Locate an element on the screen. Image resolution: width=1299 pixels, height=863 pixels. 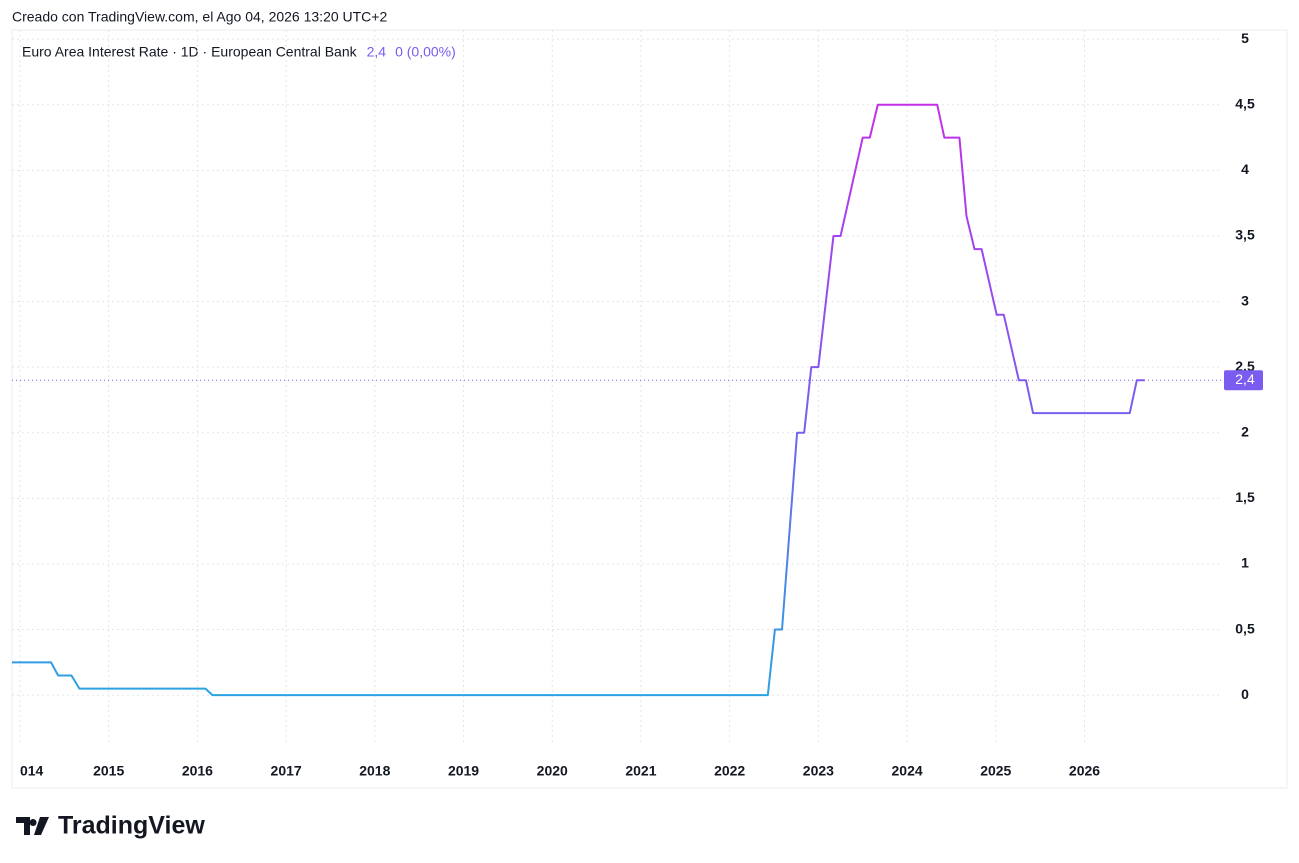
x-tick-label: 2015 is located at coordinates (108, 771).